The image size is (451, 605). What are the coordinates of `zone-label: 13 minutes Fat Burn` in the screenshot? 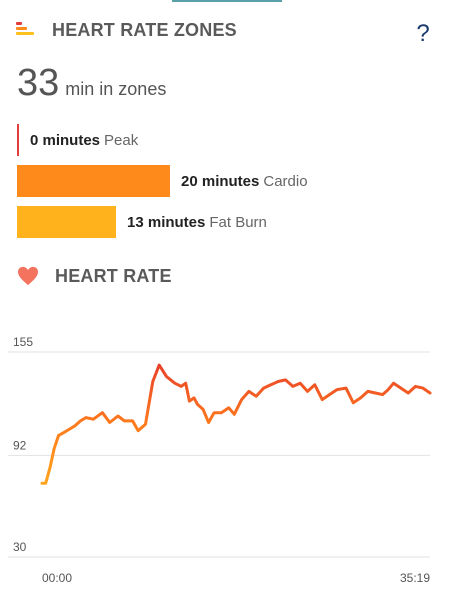 It's located at (197, 222).